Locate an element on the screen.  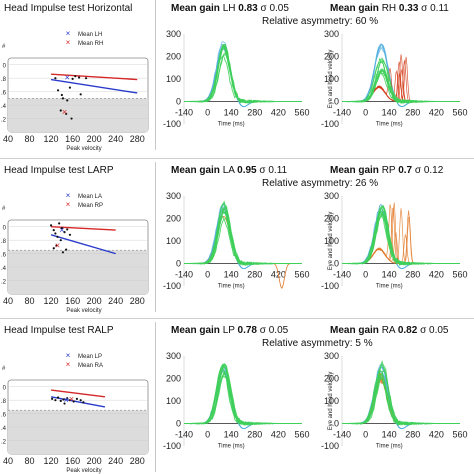
y-tick-label: .2 is located at coordinates (4, 283).